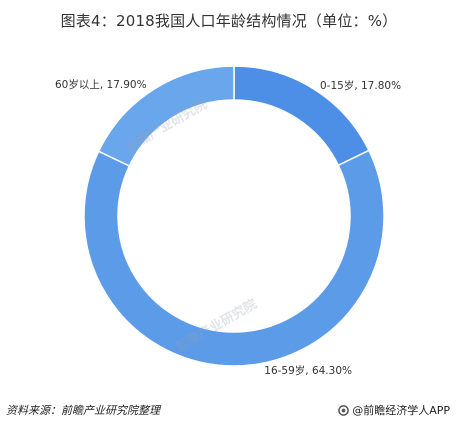 The image size is (458, 433). I want to click on chart-title: 图表4：2018我国人口年龄结构情况（单位：%）, so click(229, 21).